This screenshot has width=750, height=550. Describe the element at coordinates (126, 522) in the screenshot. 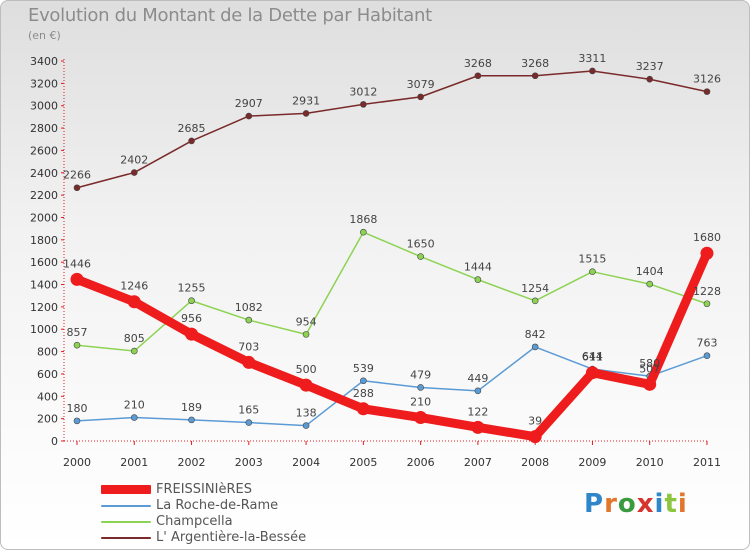

I see `legend-swatch-champcella` at that location.